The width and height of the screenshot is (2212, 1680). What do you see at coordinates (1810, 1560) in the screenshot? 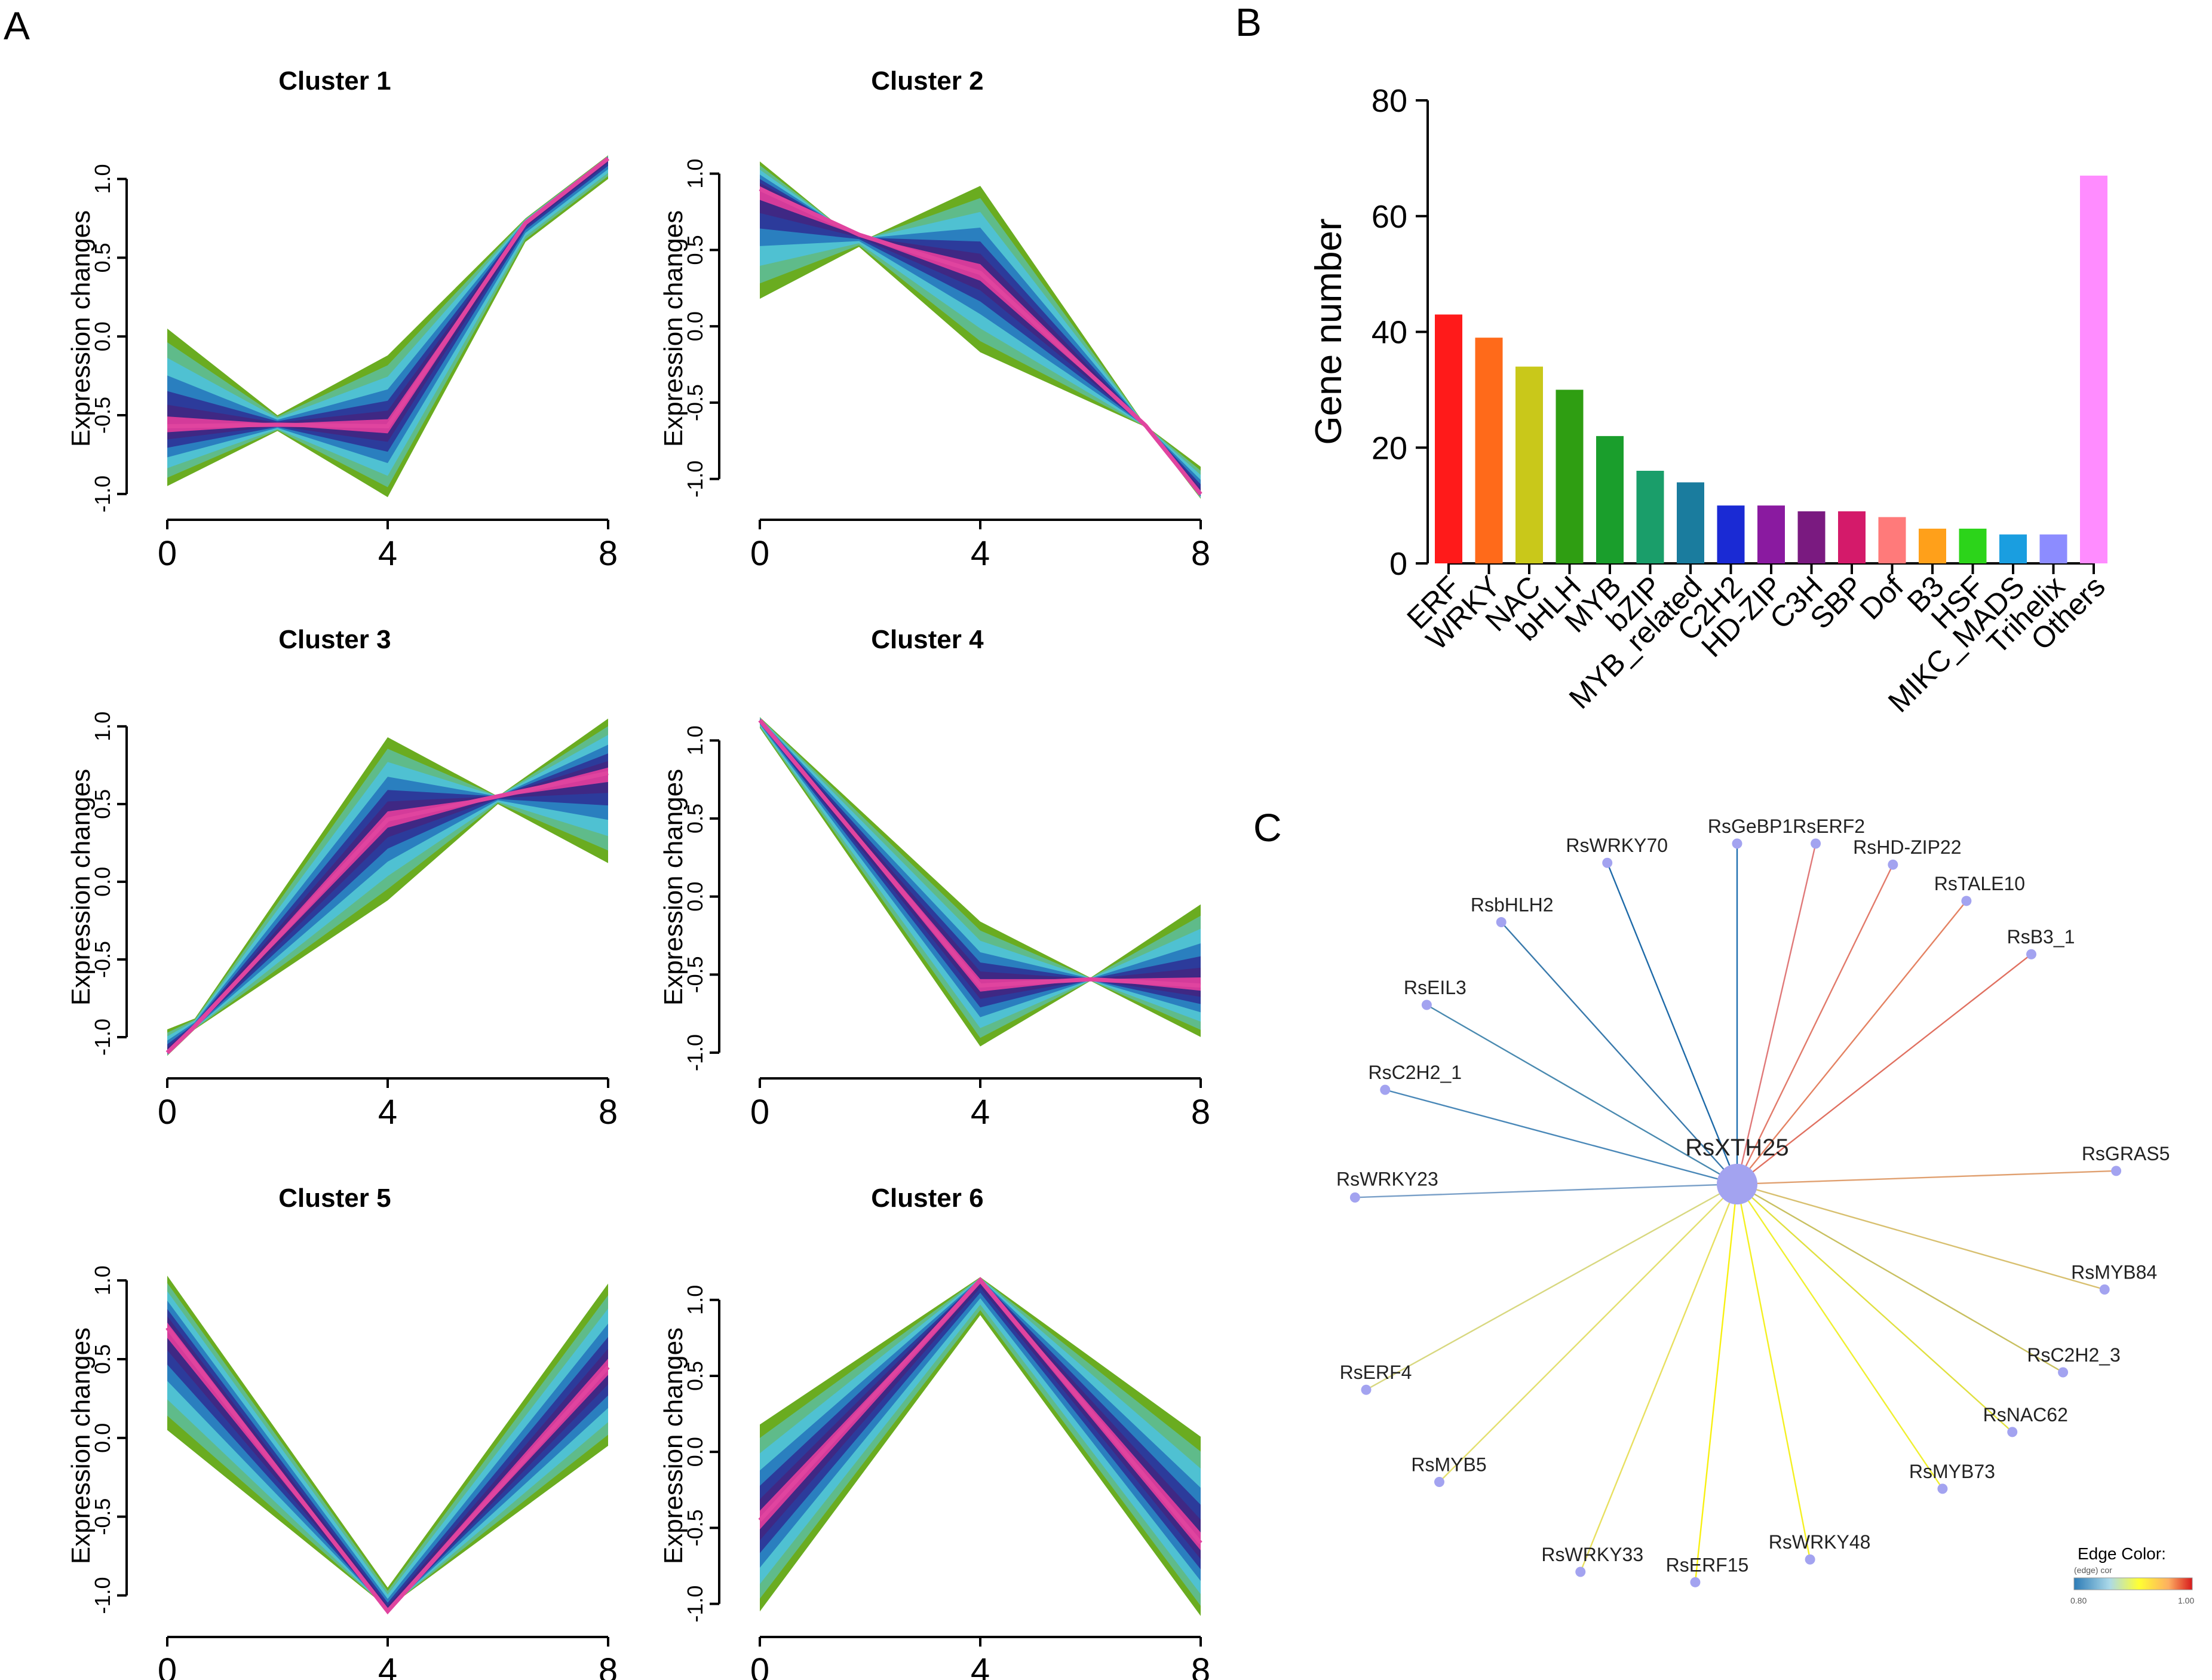
I see `node-RsWRKY48` at bounding box center [1810, 1560].